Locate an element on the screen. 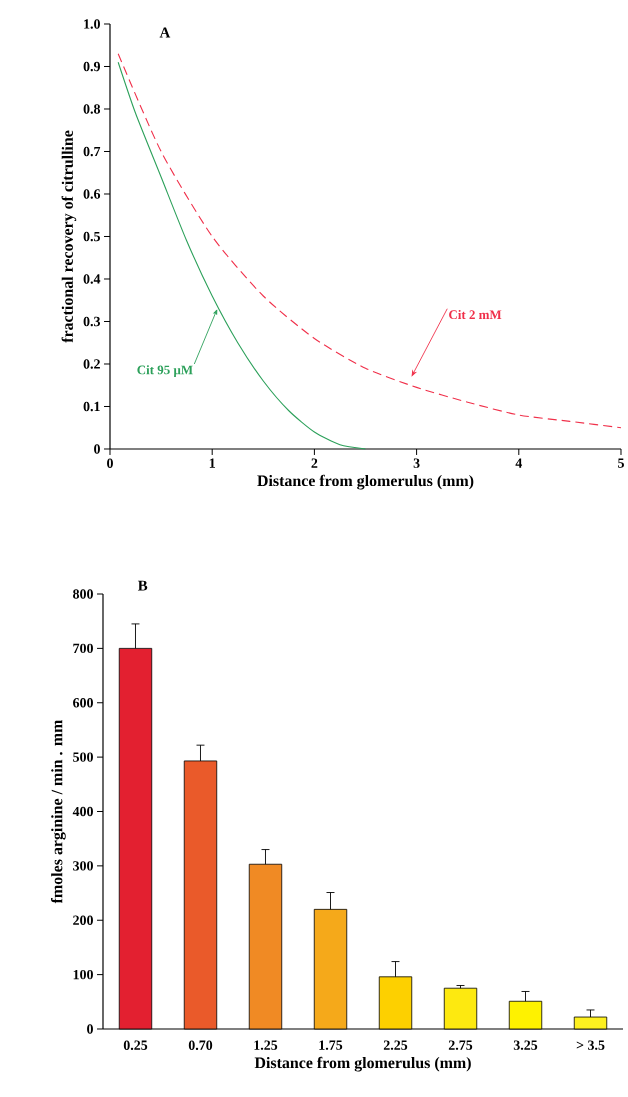 The image size is (628, 1097). y-tick-label: 0.7 is located at coordinates (92, 151).